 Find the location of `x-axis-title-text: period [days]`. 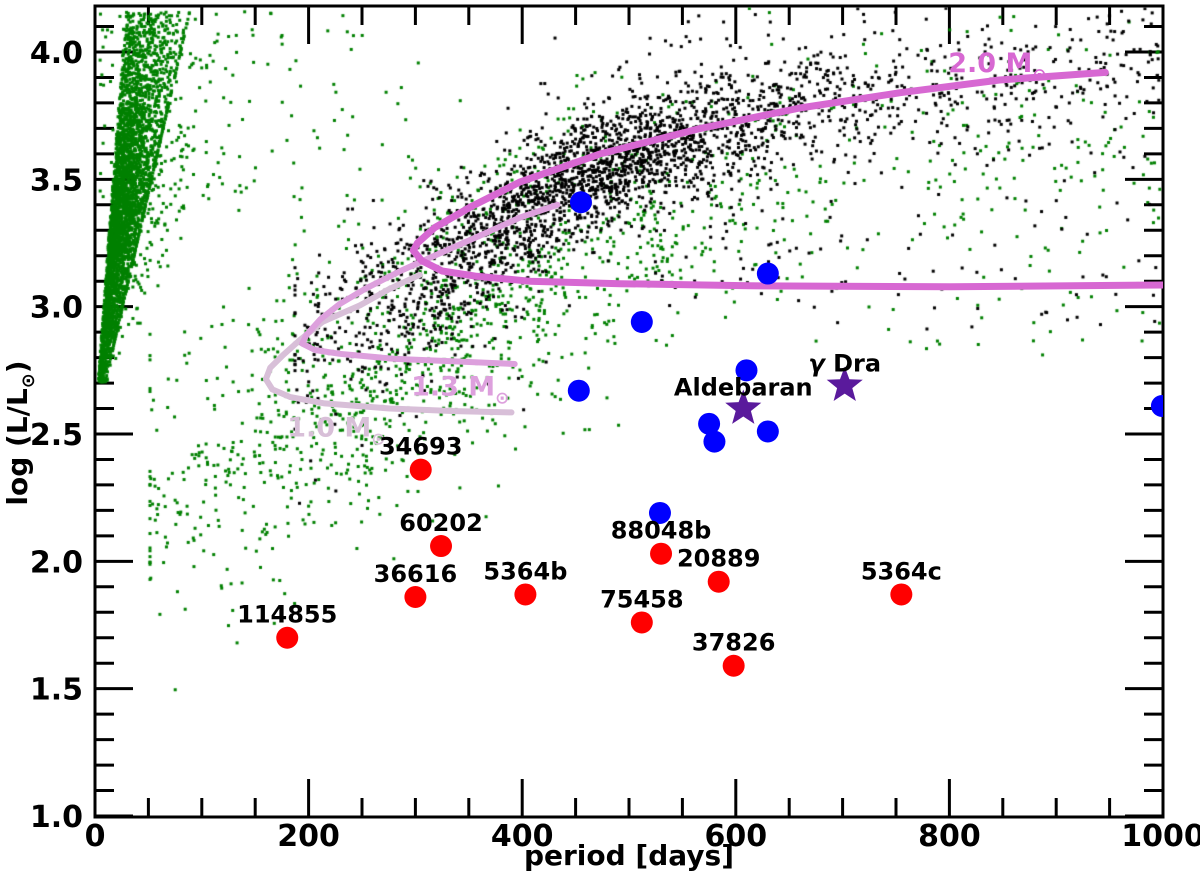

x-axis-title-text: period [days] is located at coordinates (629, 855).